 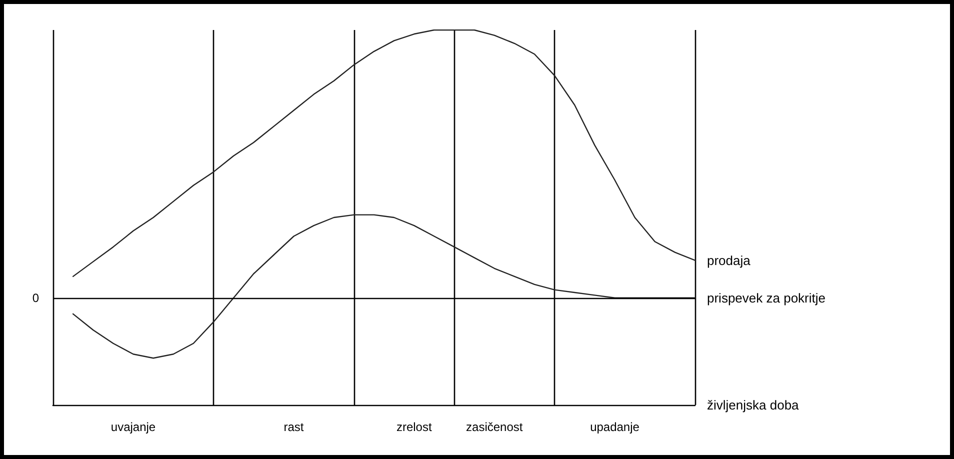 What do you see at coordinates (729, 260) in the screenshot?
I see `series-label: prodaja` at bounding box center [729, 260].